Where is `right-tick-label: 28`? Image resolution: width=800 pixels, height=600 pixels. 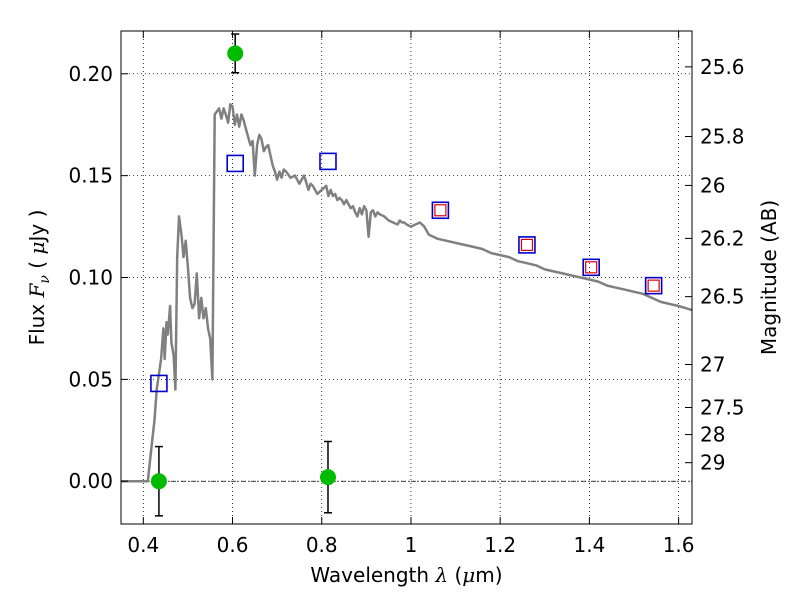
right-tick-label: 28 is located at coordinates (712, 435).